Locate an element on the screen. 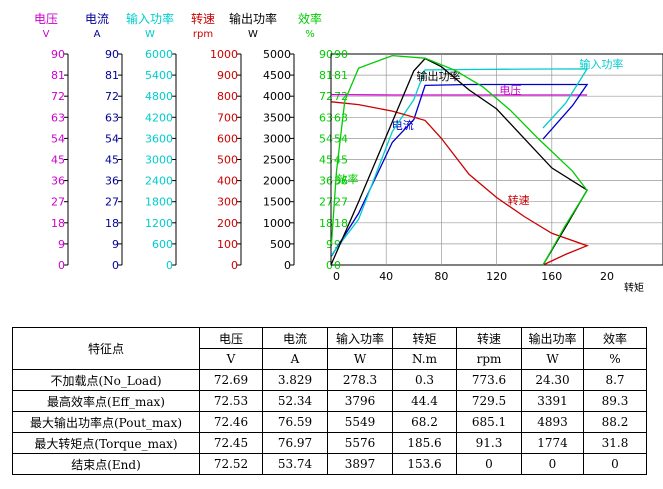  axis-unit: % is located at coordinates (310, 34).